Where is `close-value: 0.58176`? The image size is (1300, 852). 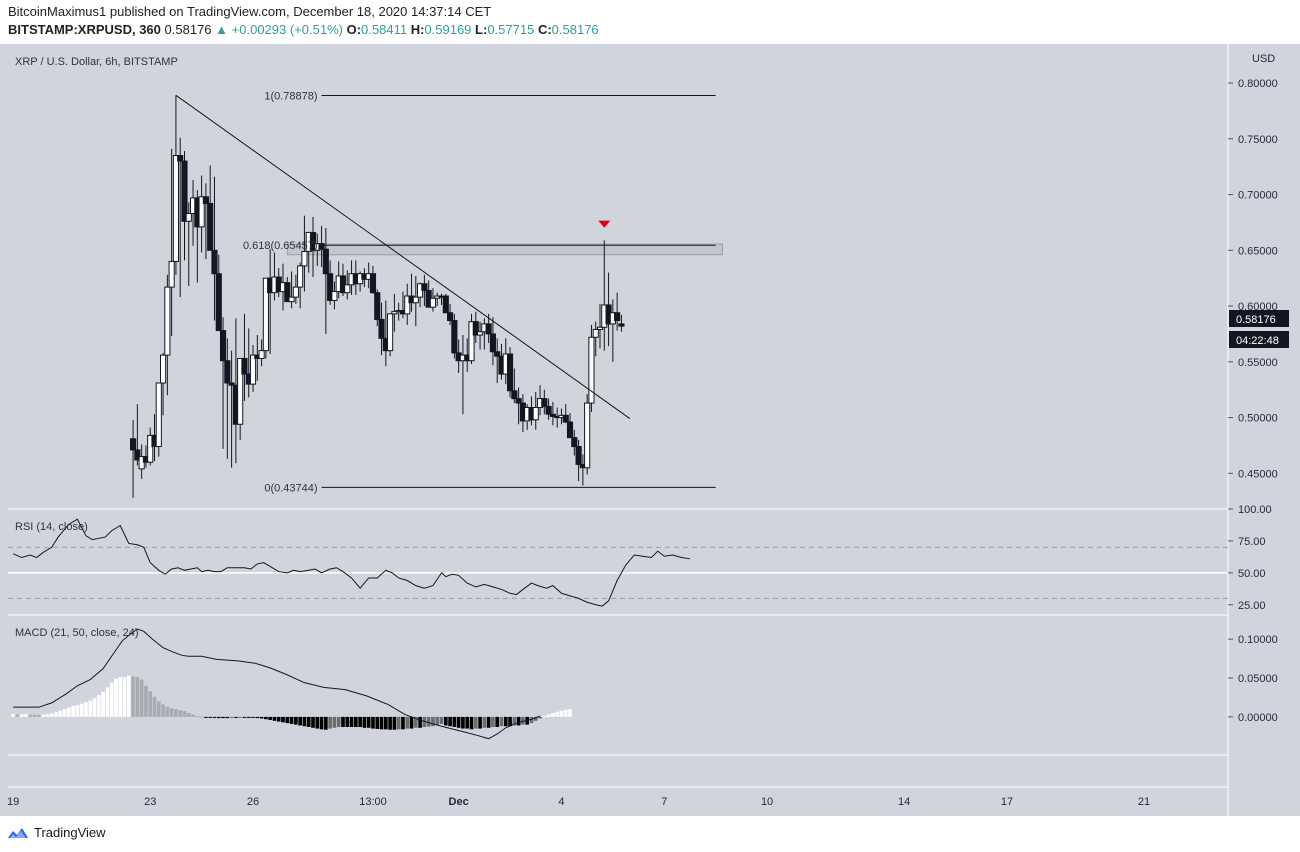 close-value: 0.58176 is located at coordinates (575, 29).